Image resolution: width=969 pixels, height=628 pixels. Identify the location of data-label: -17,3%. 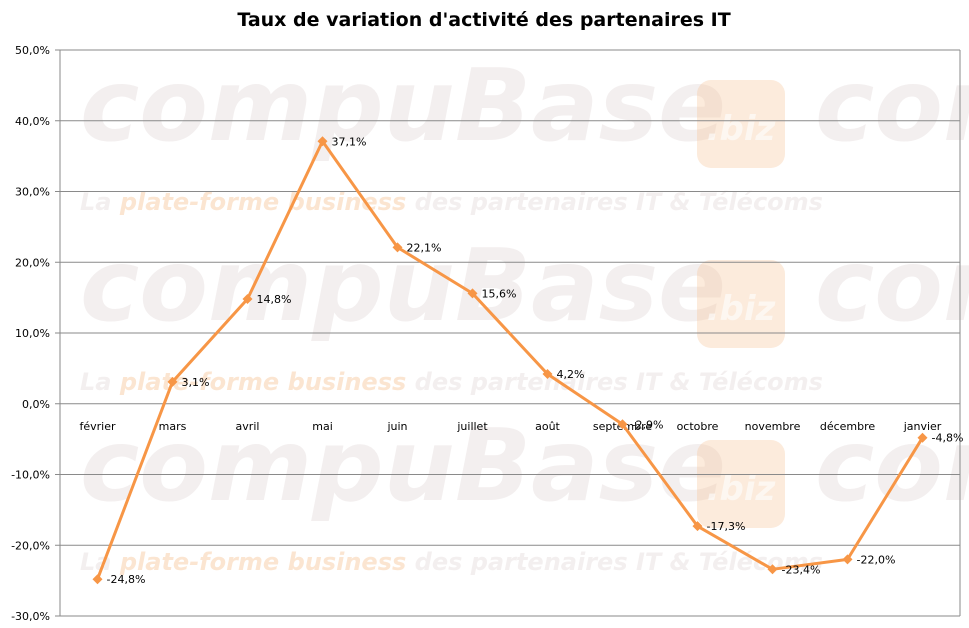
(726, 526).